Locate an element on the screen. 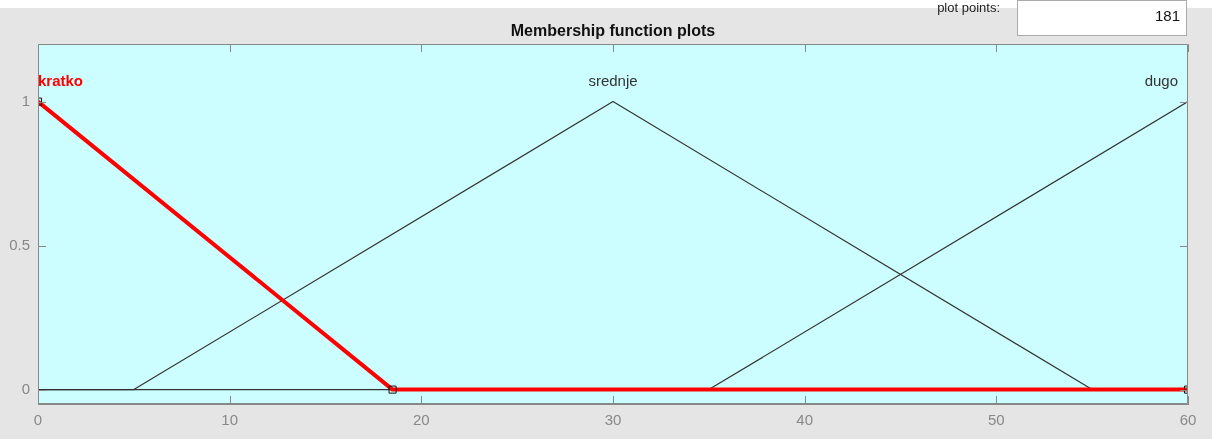 The image size is (1212, 439). x-tick-label: 10 is located at coordinates (230, 420).